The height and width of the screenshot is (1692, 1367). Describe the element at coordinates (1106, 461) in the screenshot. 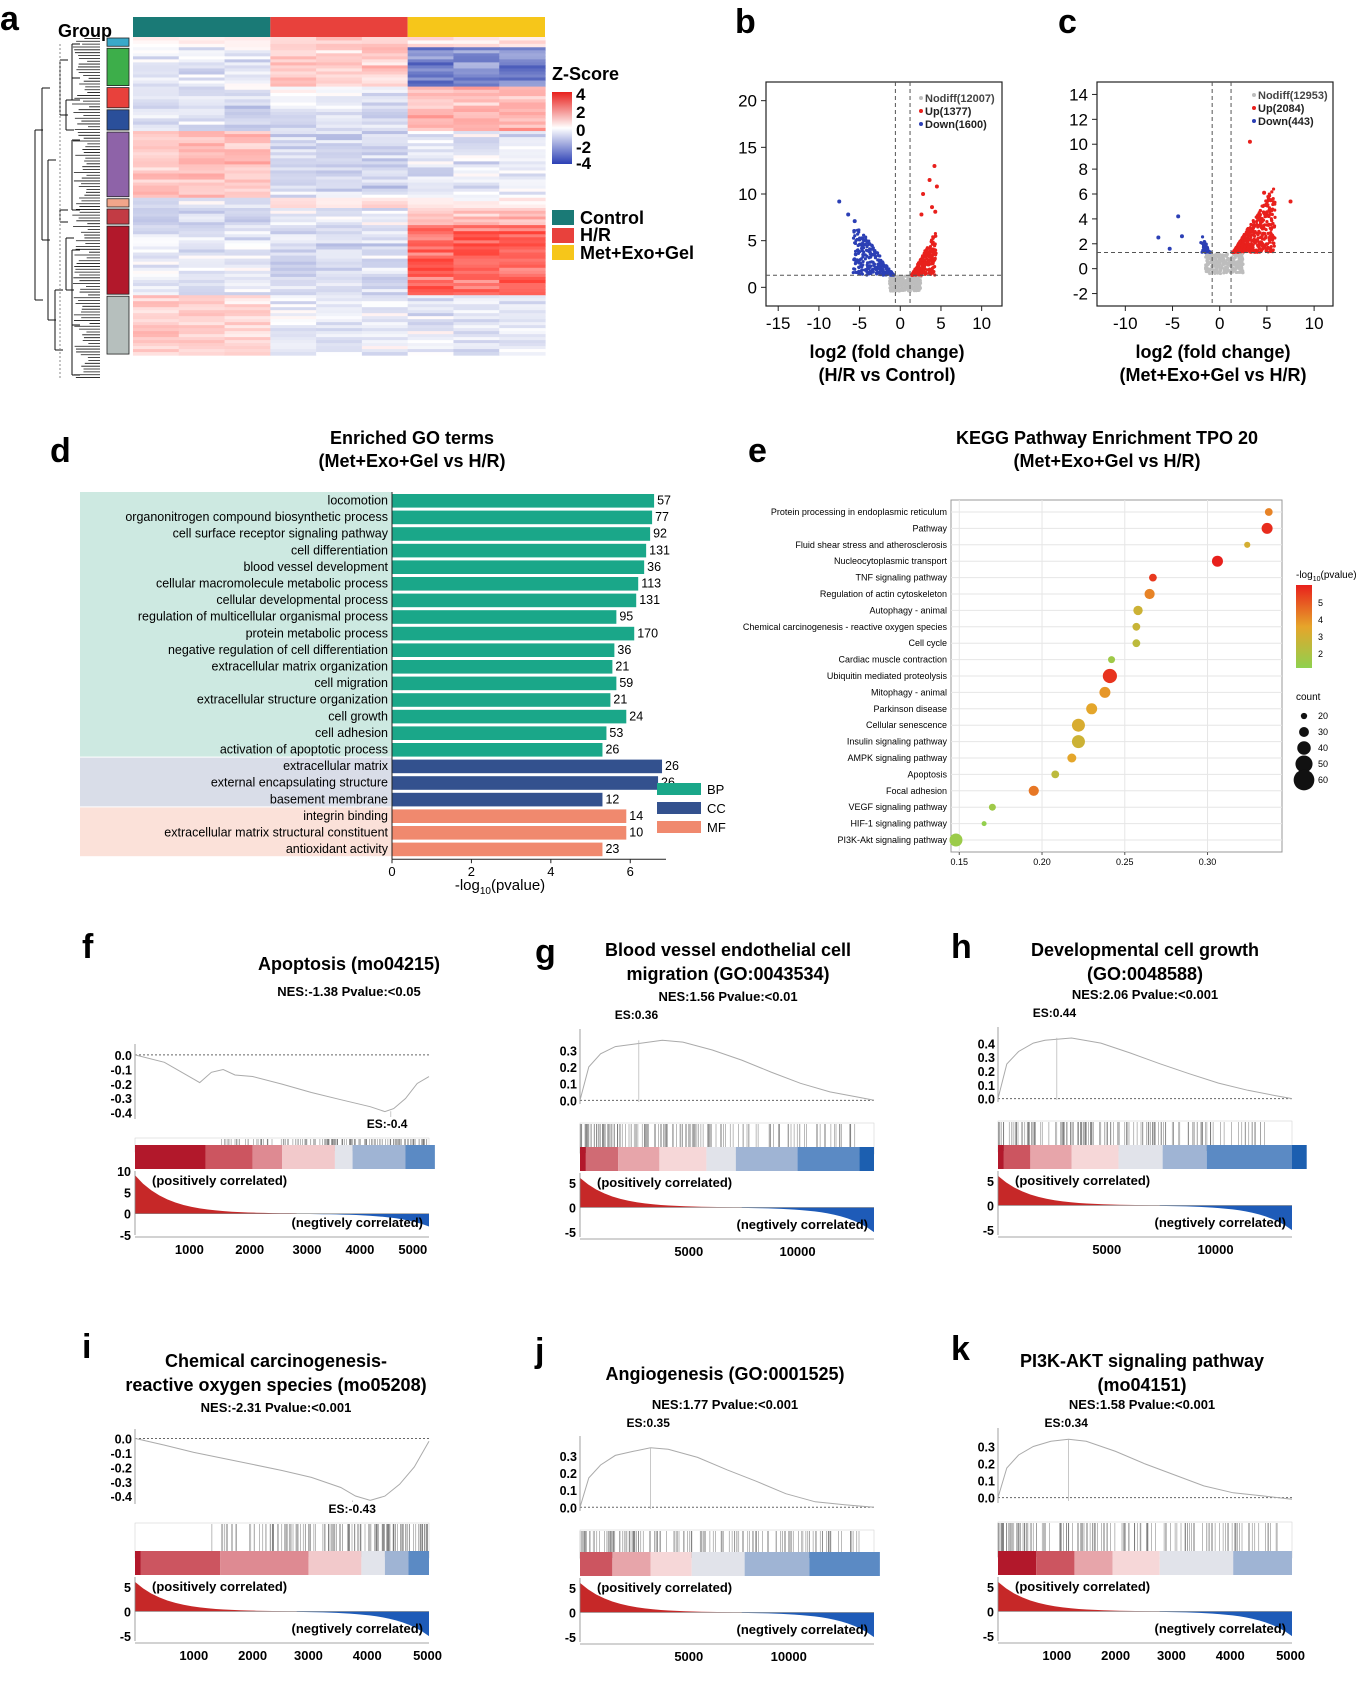

I see `kegg-subtitle: (Met+Exo+Gel vs H/R)` at that location.